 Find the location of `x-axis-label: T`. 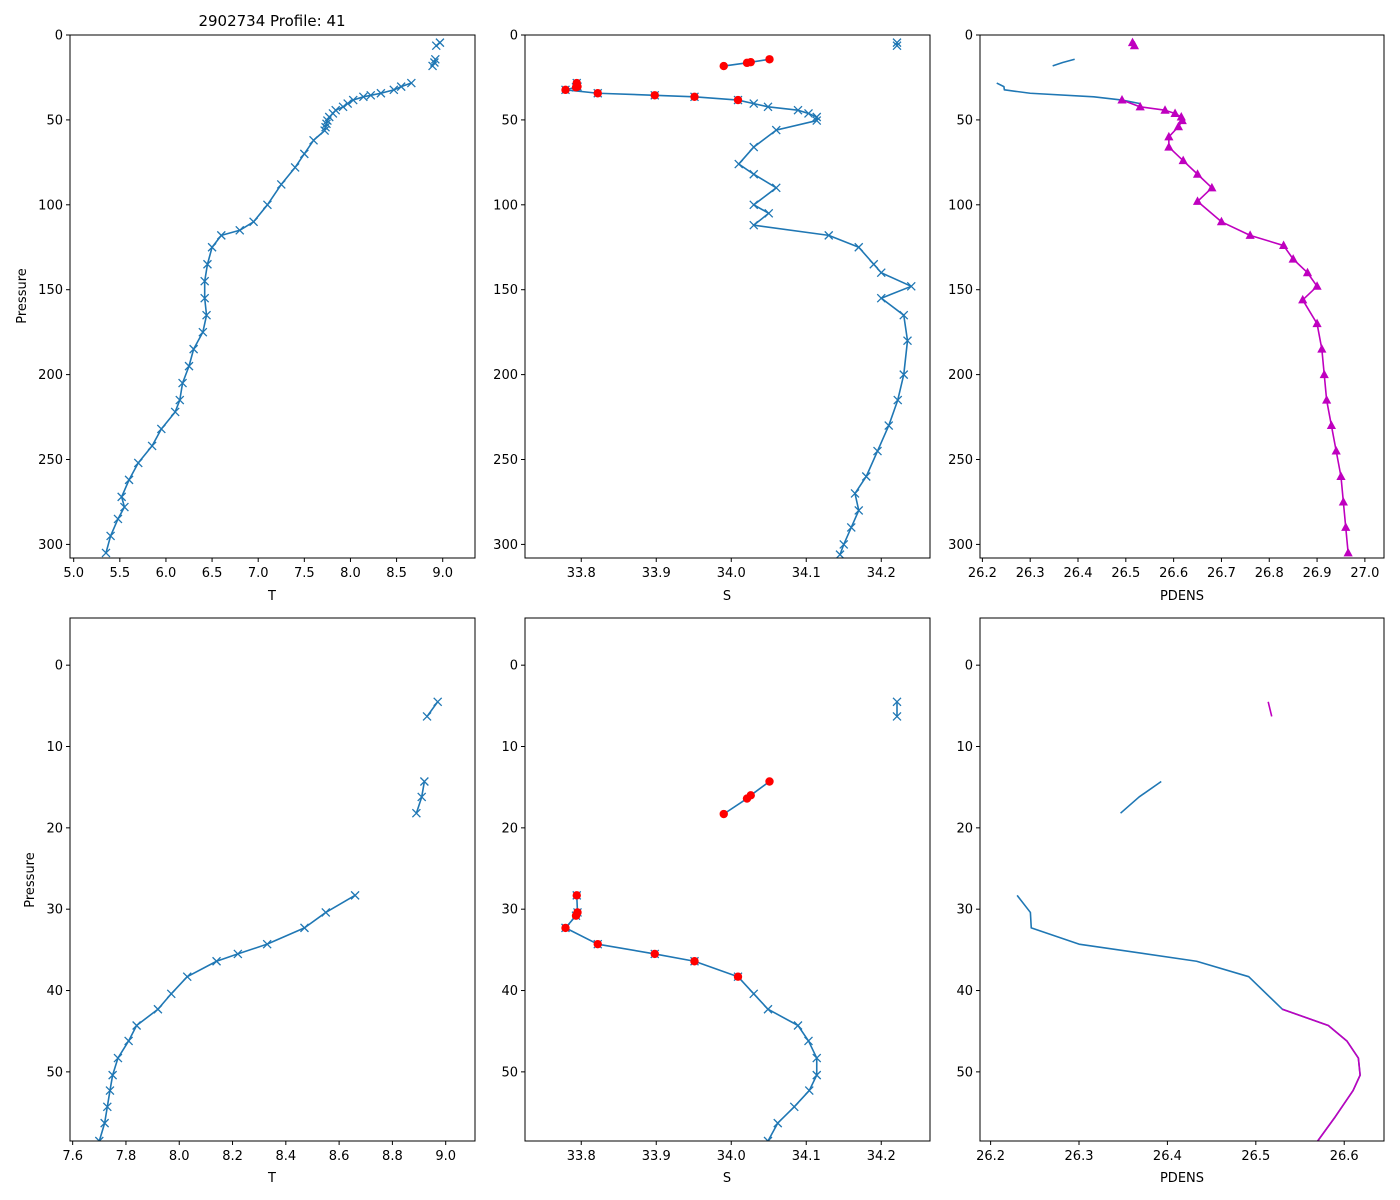

x-axis-label: T is located at coordinates (271, 1178).